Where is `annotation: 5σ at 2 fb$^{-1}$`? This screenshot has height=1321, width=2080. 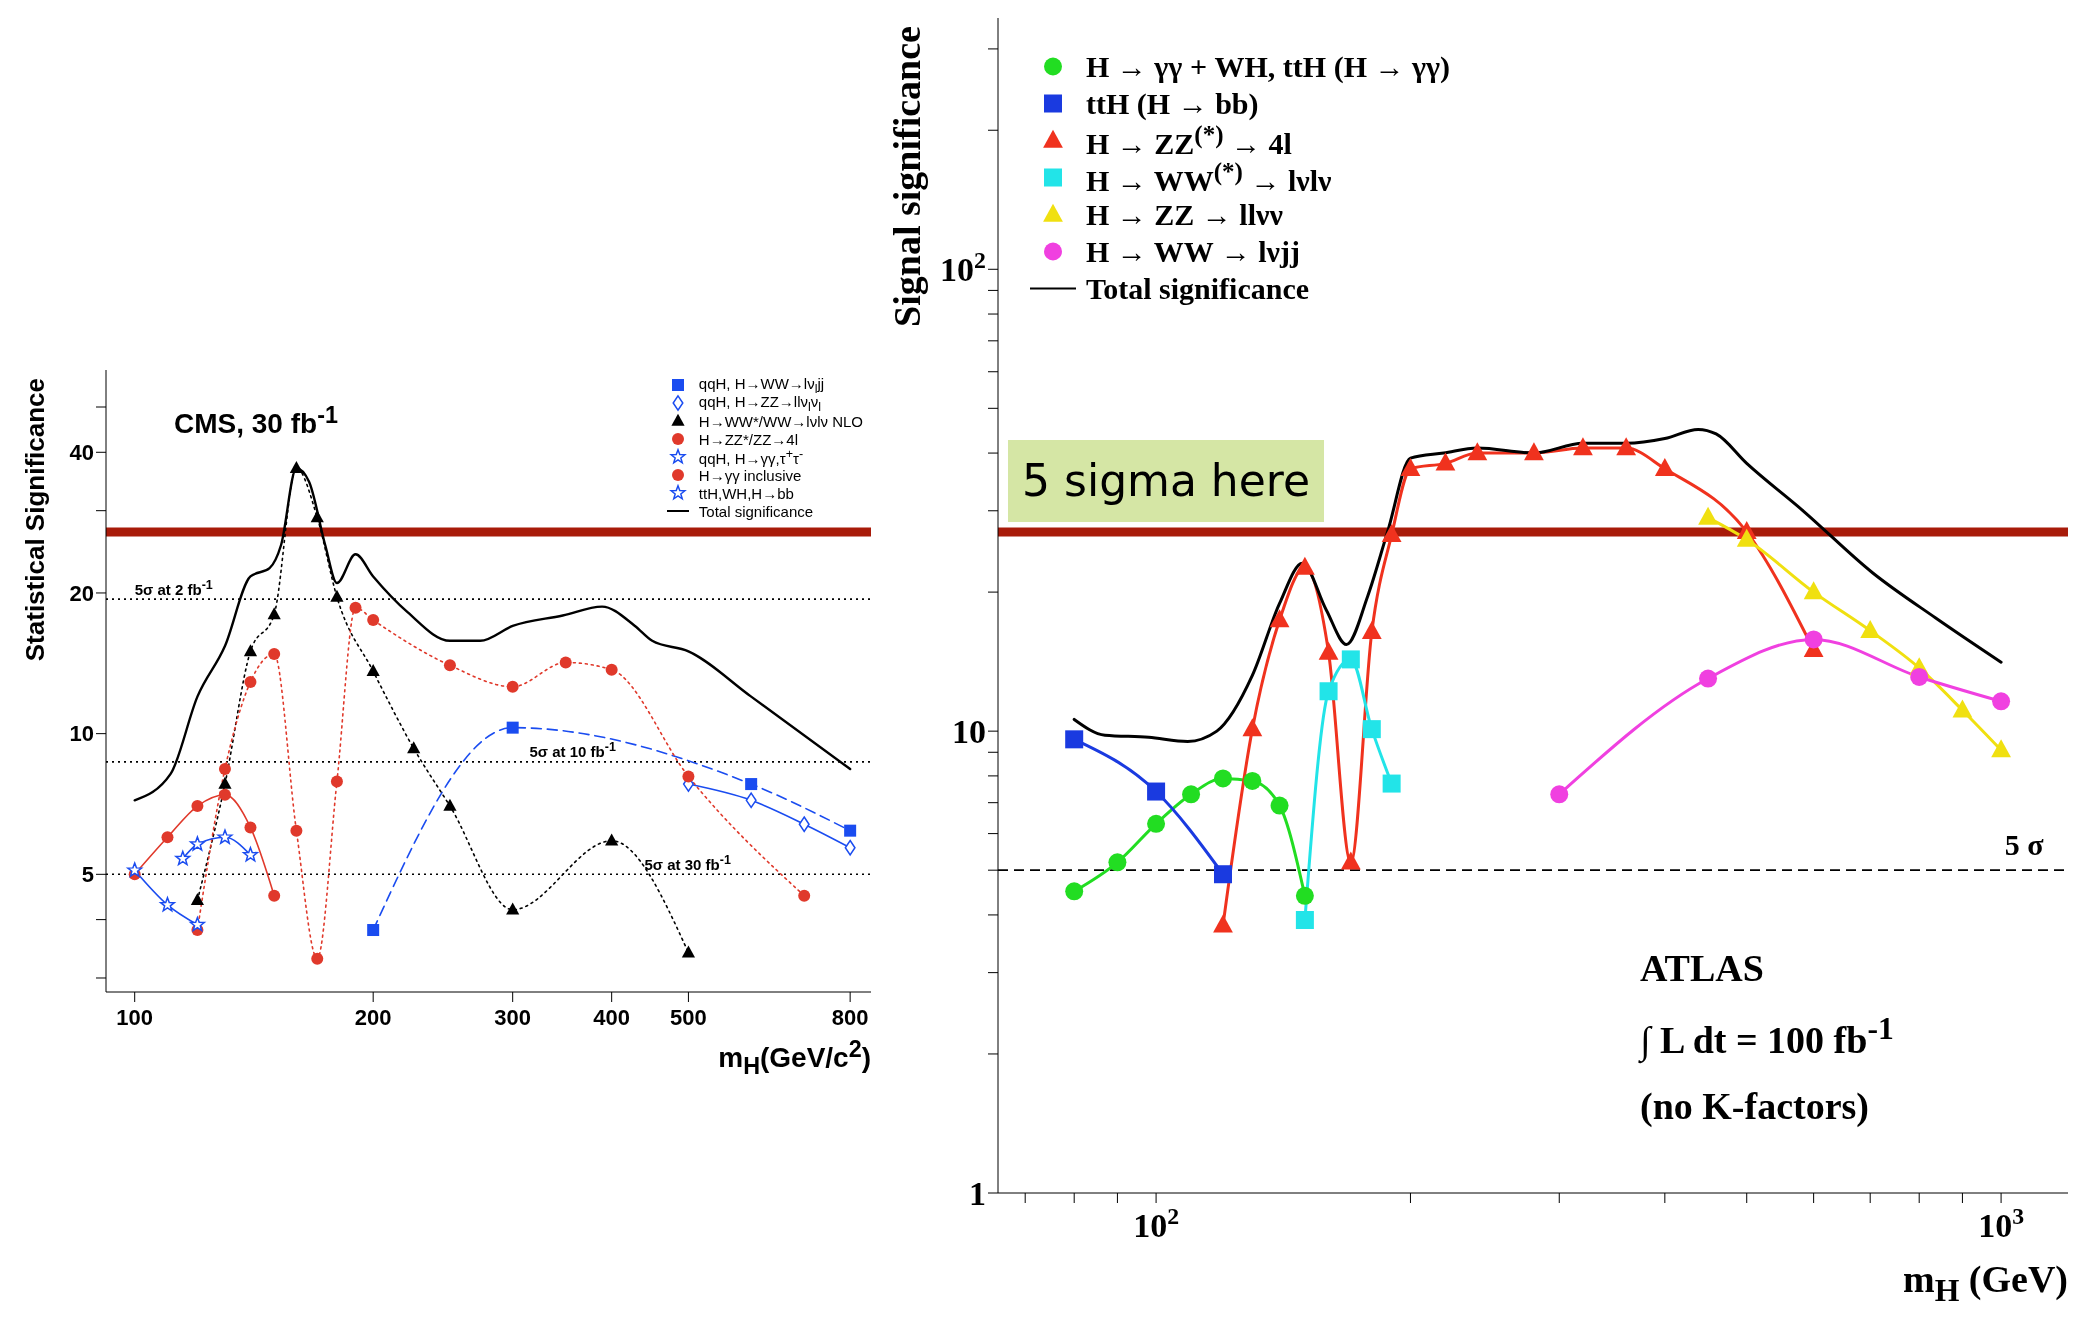
annotation: 5σ at 2 fb$^{-1}$ is located at coordinates (173, 588).